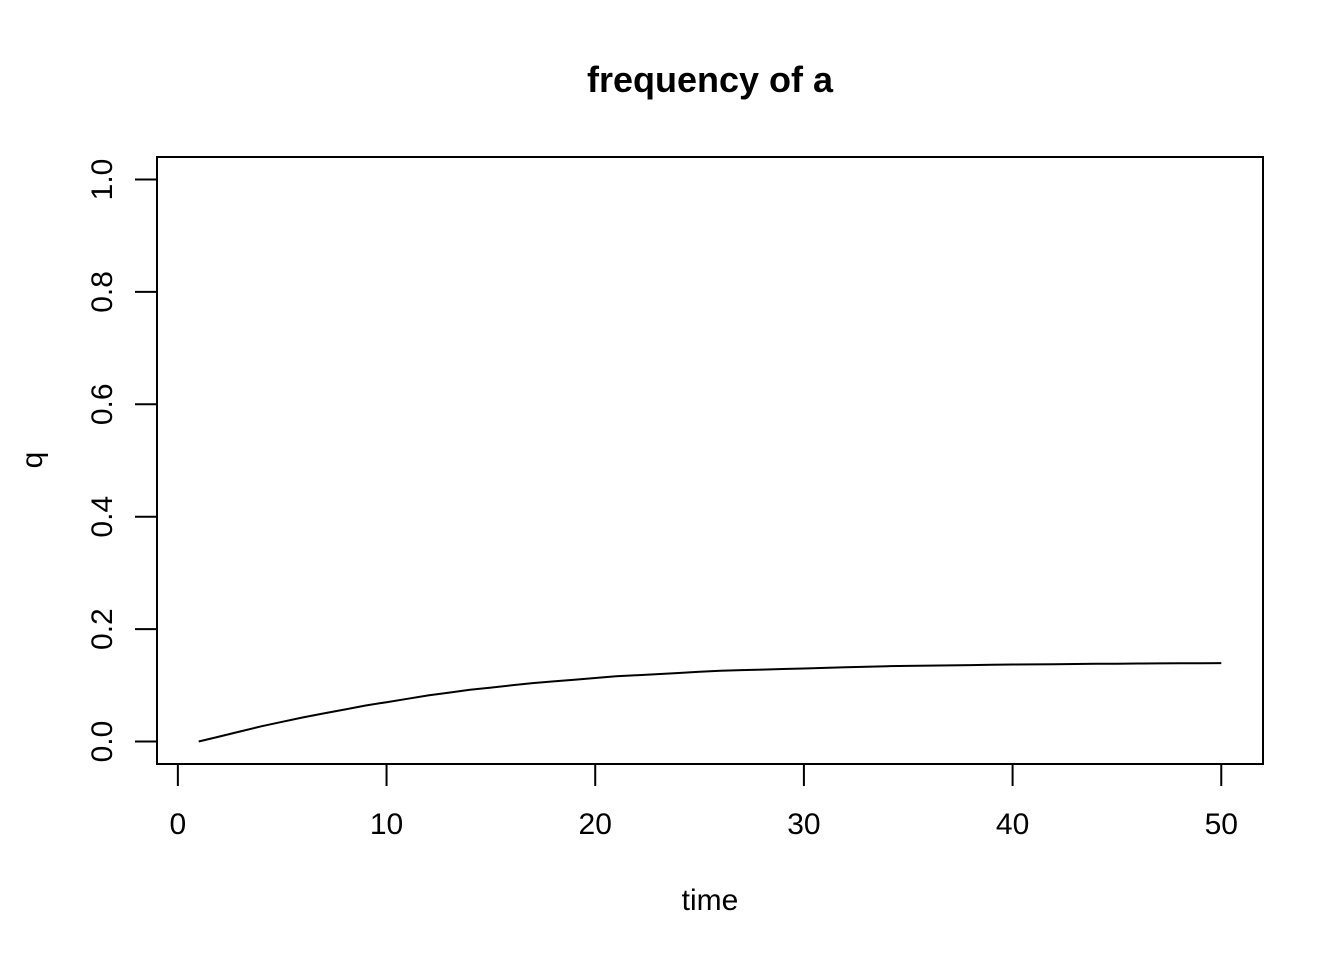  I want to click on y-tick-label: 1.0, so click(102, 180).